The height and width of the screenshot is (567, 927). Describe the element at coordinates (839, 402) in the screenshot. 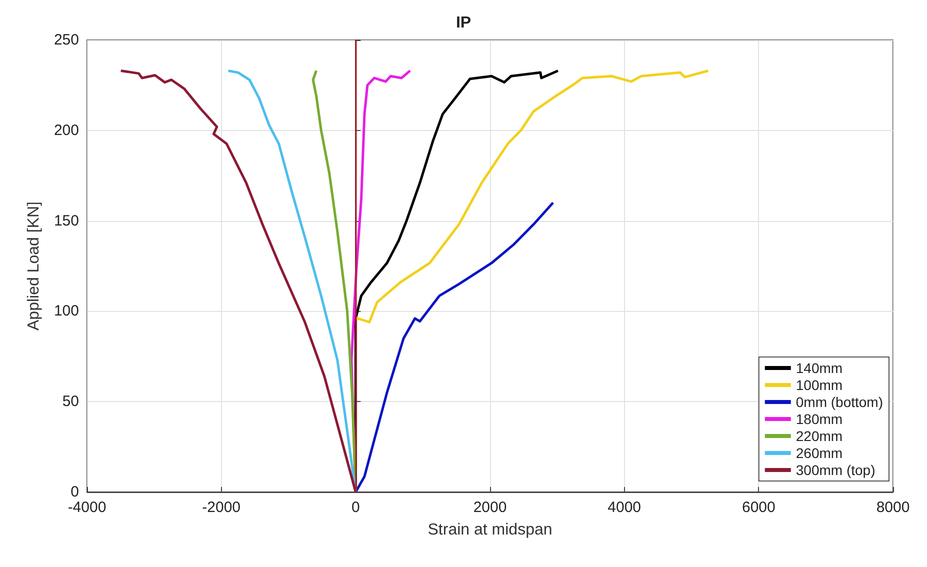

I see `legend-label: 0mm (bottom)` at that location.